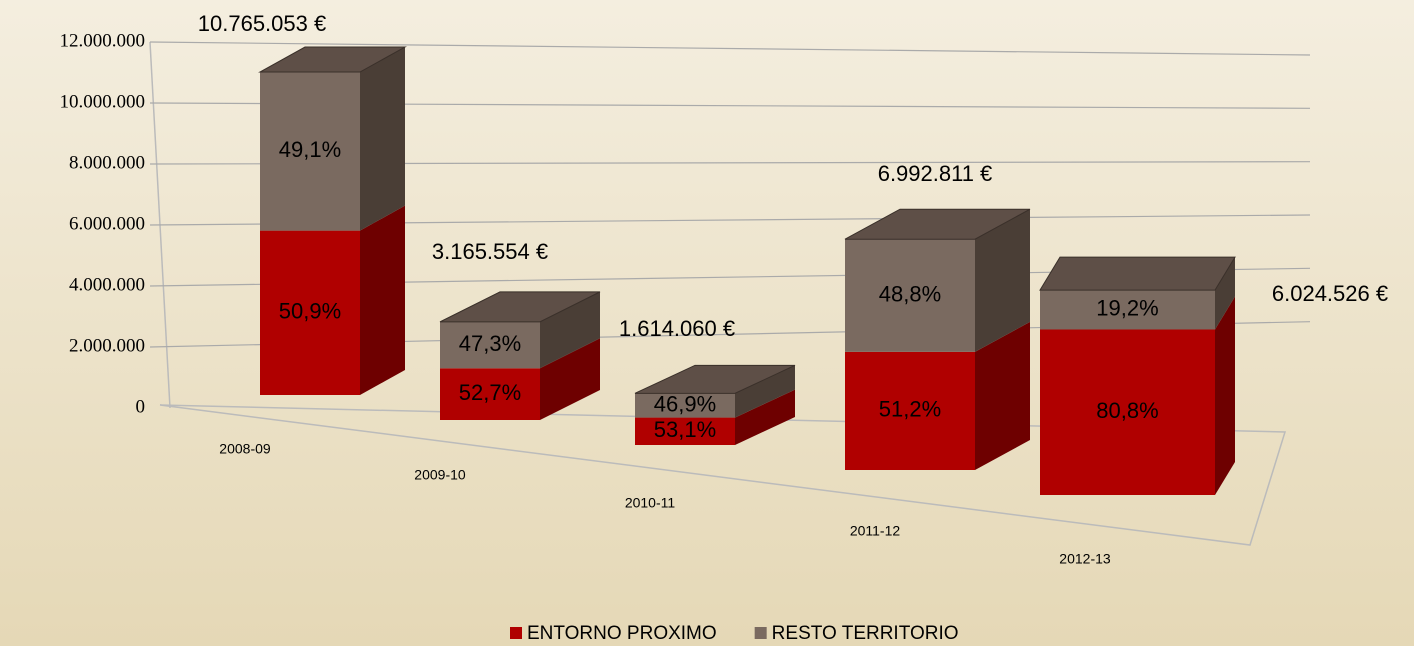  Describe the element at coordinates (103, 40) in the screenshot. I see `y-tick-label: 12.000.000` at that location.